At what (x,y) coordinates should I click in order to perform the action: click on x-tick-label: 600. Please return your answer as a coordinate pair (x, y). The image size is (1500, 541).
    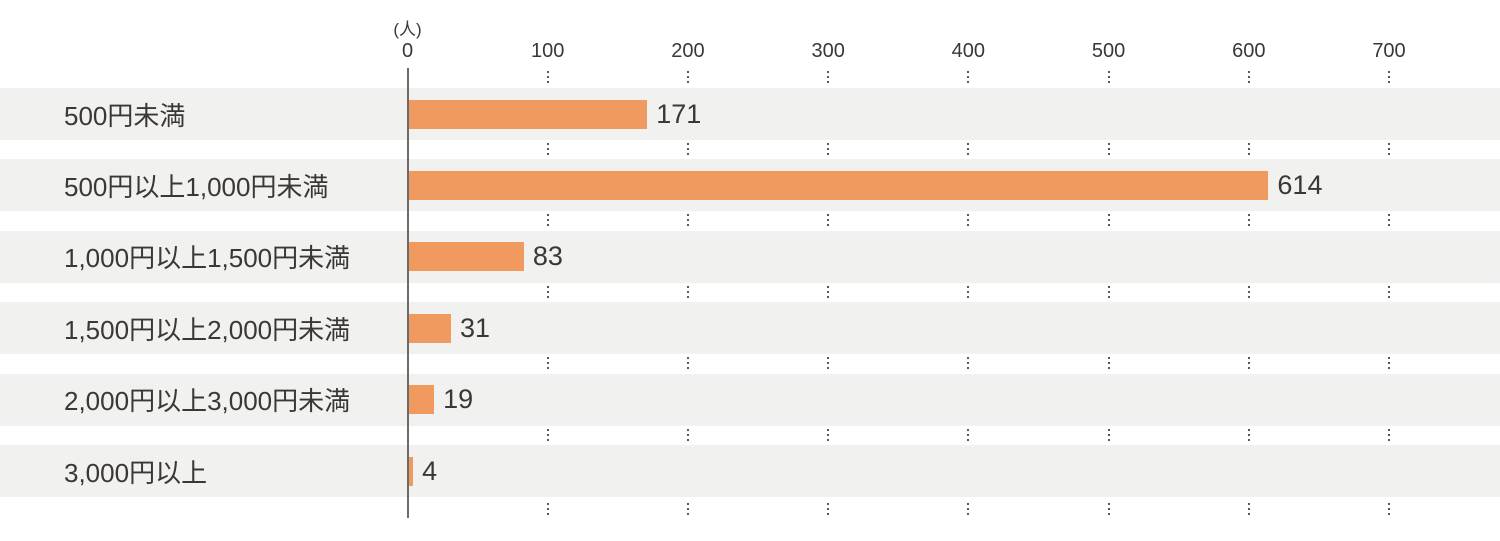
    Looking at the image, I should click on (1249, 51).